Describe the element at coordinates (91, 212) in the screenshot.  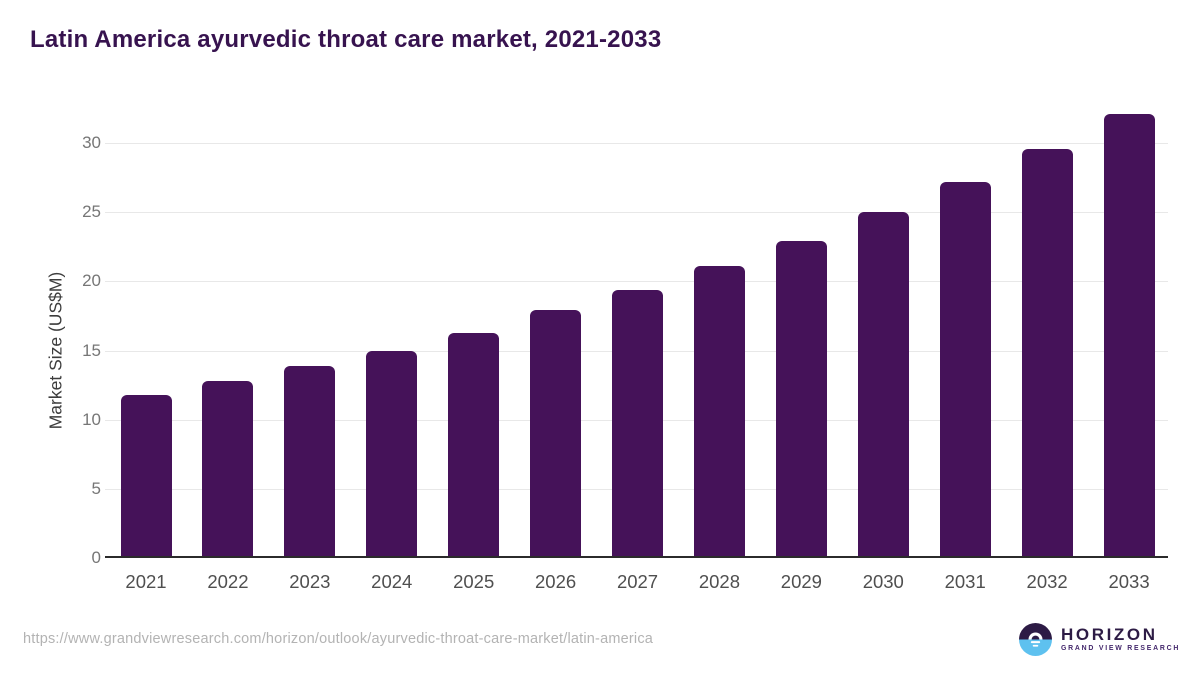
I see `y-tick-label-25: 25` at that location.